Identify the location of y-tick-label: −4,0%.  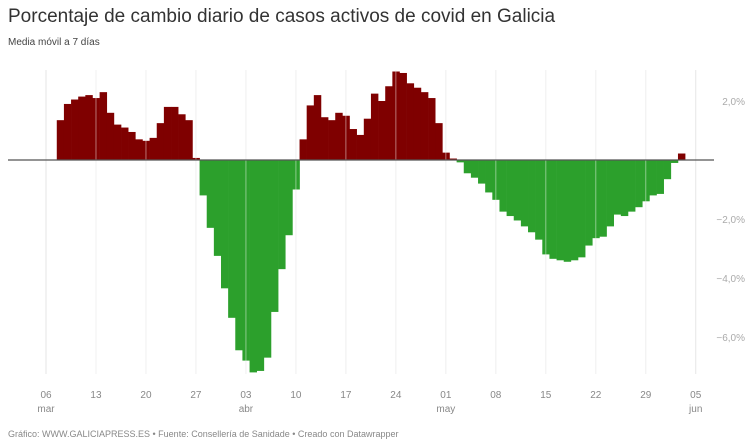
(730, 279).